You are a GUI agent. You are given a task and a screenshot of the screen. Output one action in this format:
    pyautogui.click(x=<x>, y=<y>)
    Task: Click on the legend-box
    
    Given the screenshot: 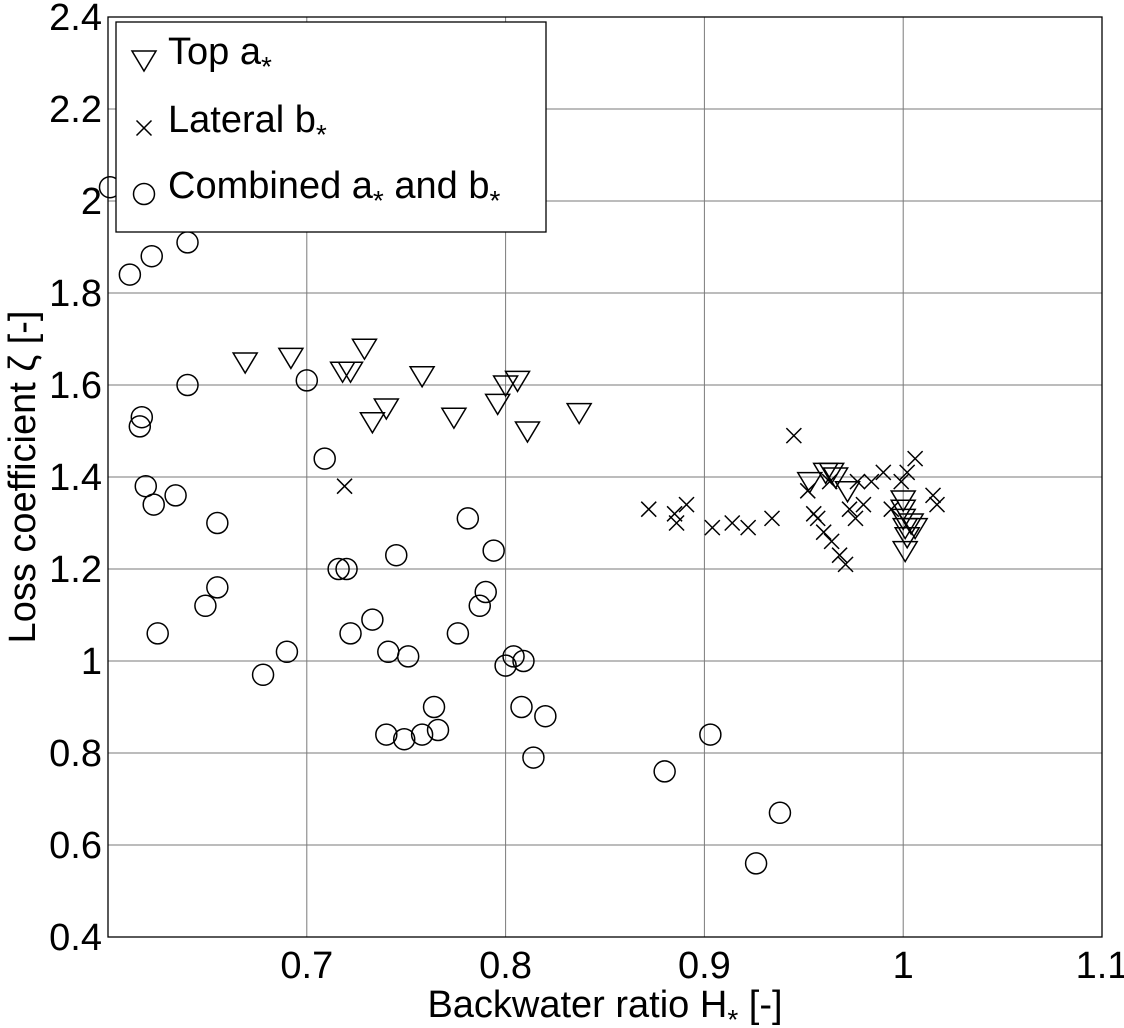 What is the action you would take?
    pyautogui.click(x=331, y=127)
    